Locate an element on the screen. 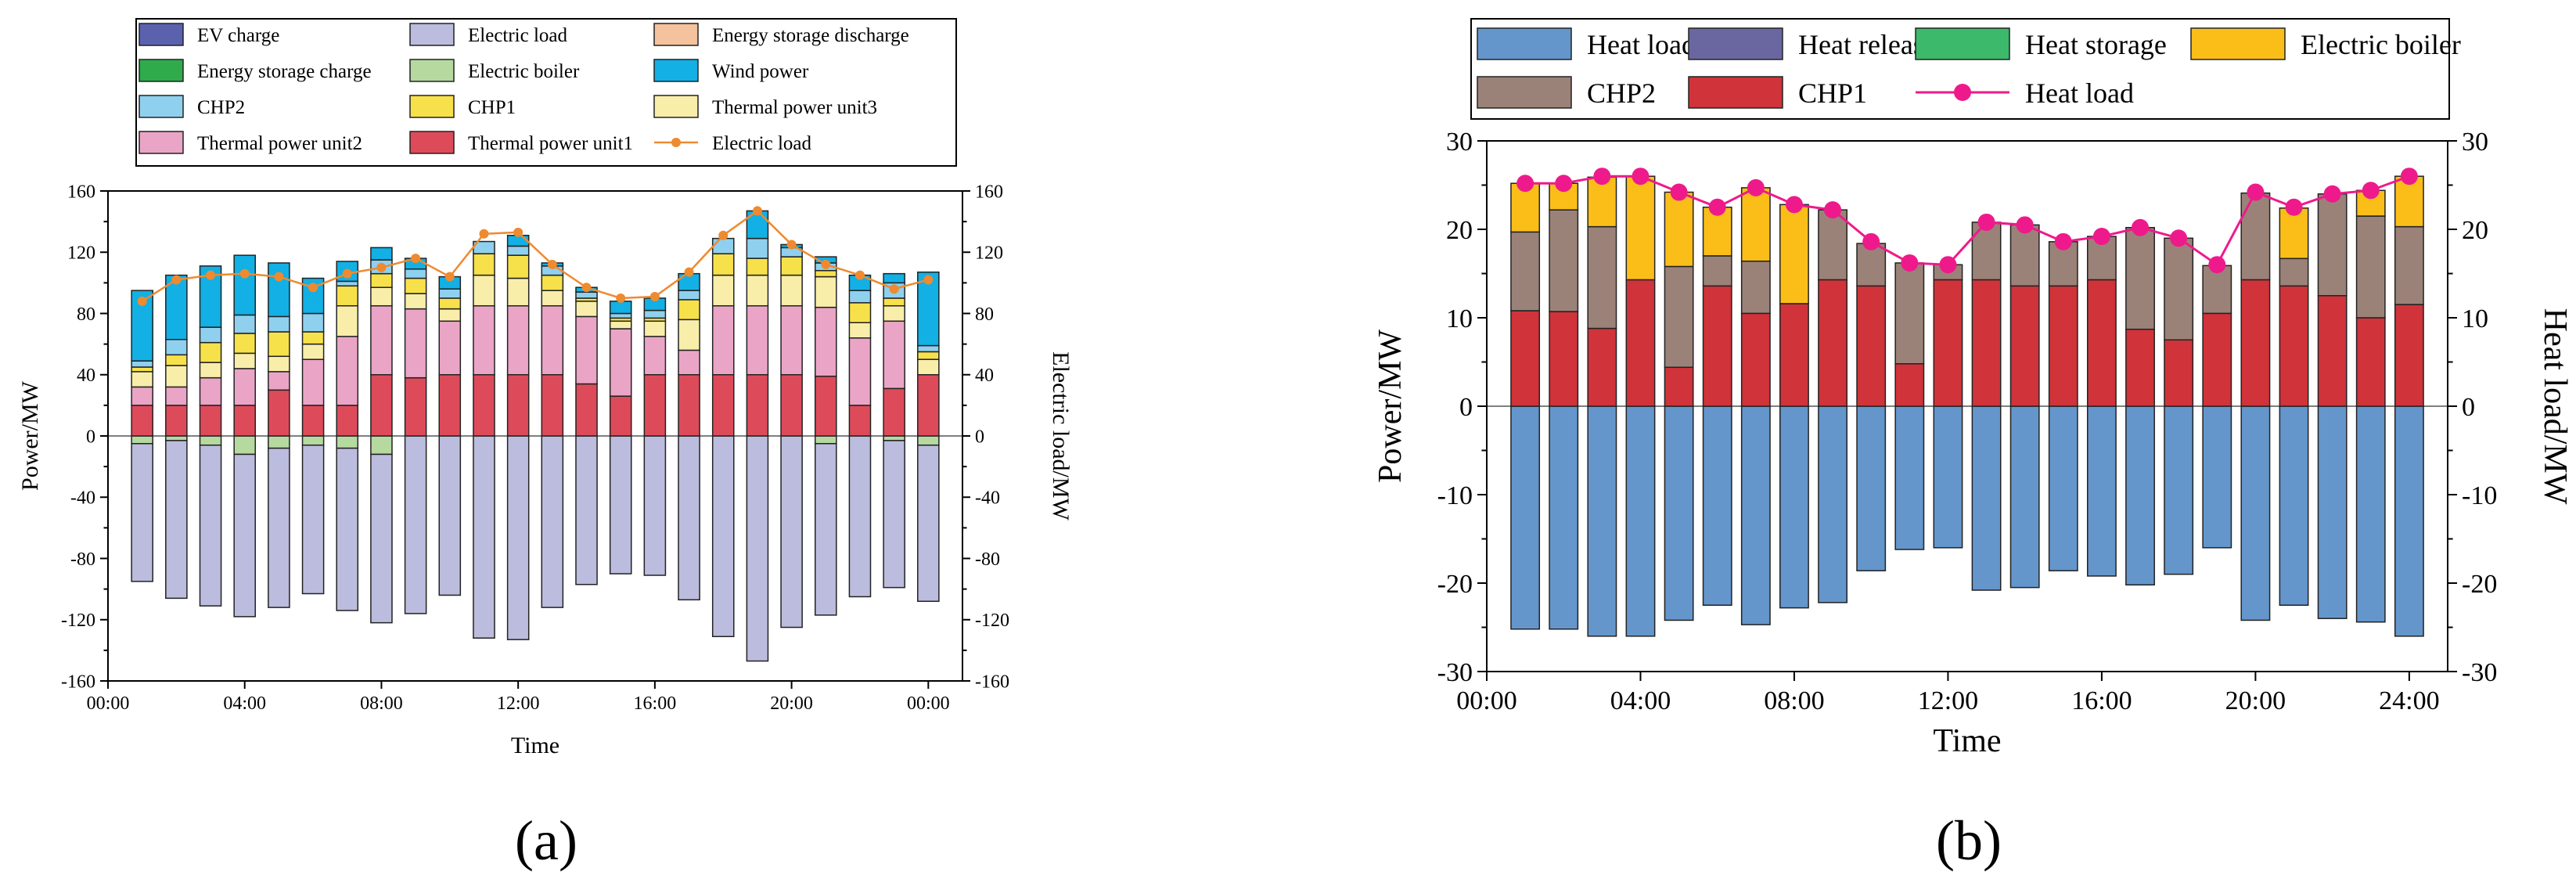  chart-a-ytick-label: -120 is located at coordinates (78, 620).